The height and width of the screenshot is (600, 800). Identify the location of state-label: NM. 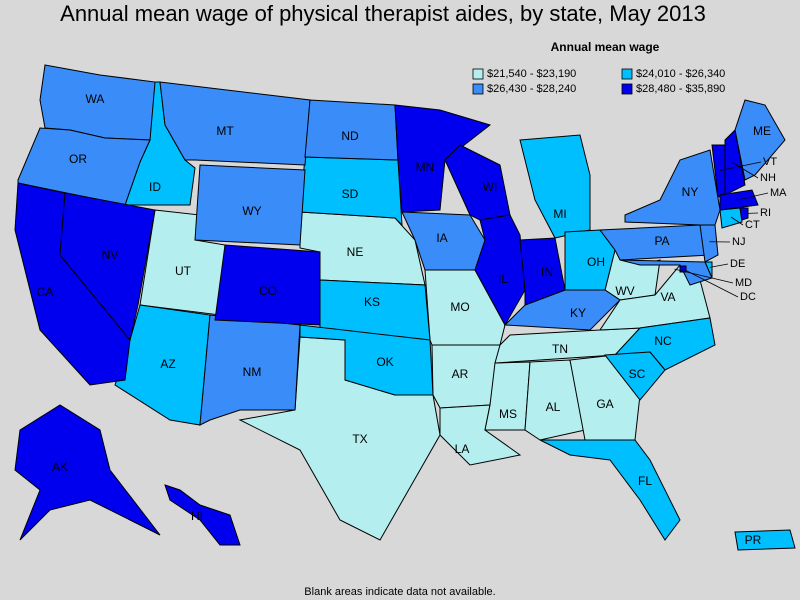
(252, 372).